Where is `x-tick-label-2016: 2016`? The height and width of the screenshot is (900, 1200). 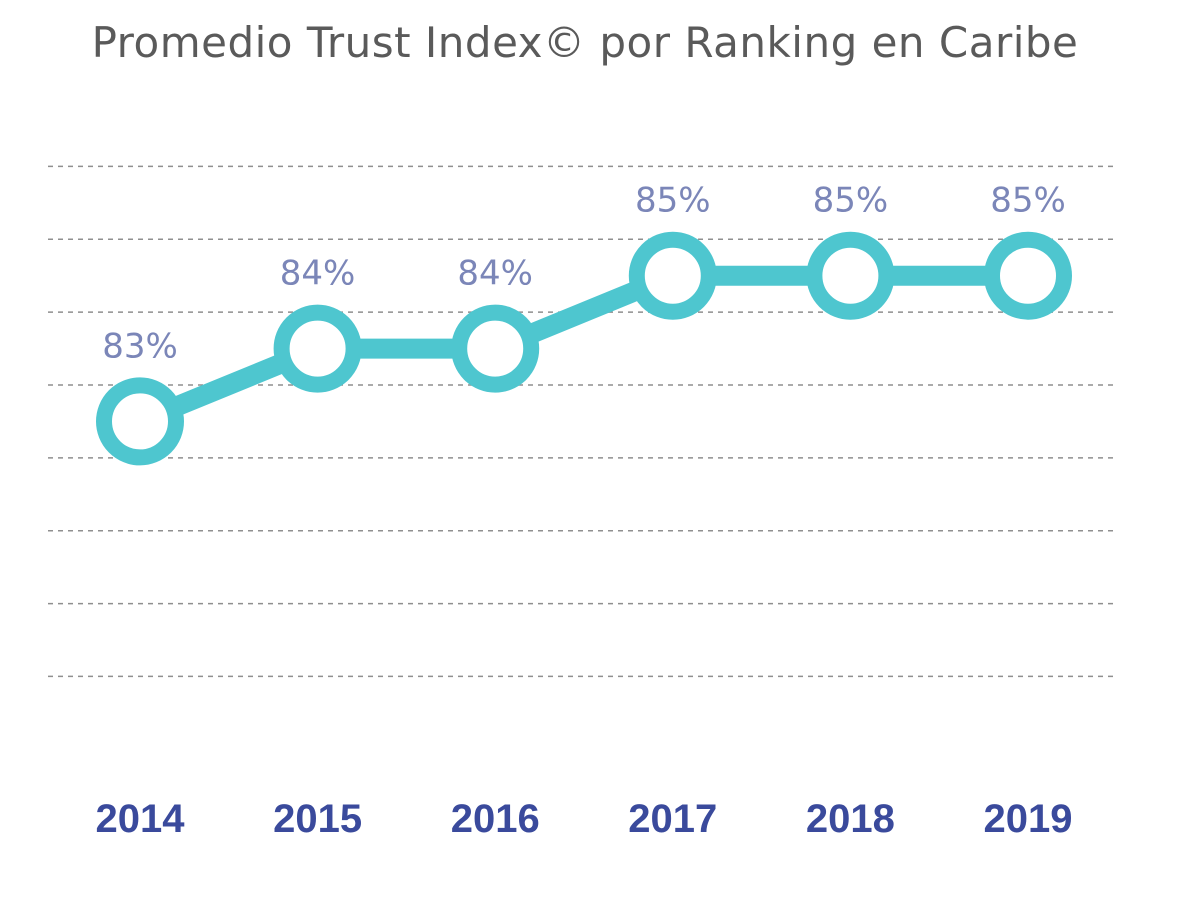
x-tick-label-2016: 2016 is located at coordinates (495, 819).